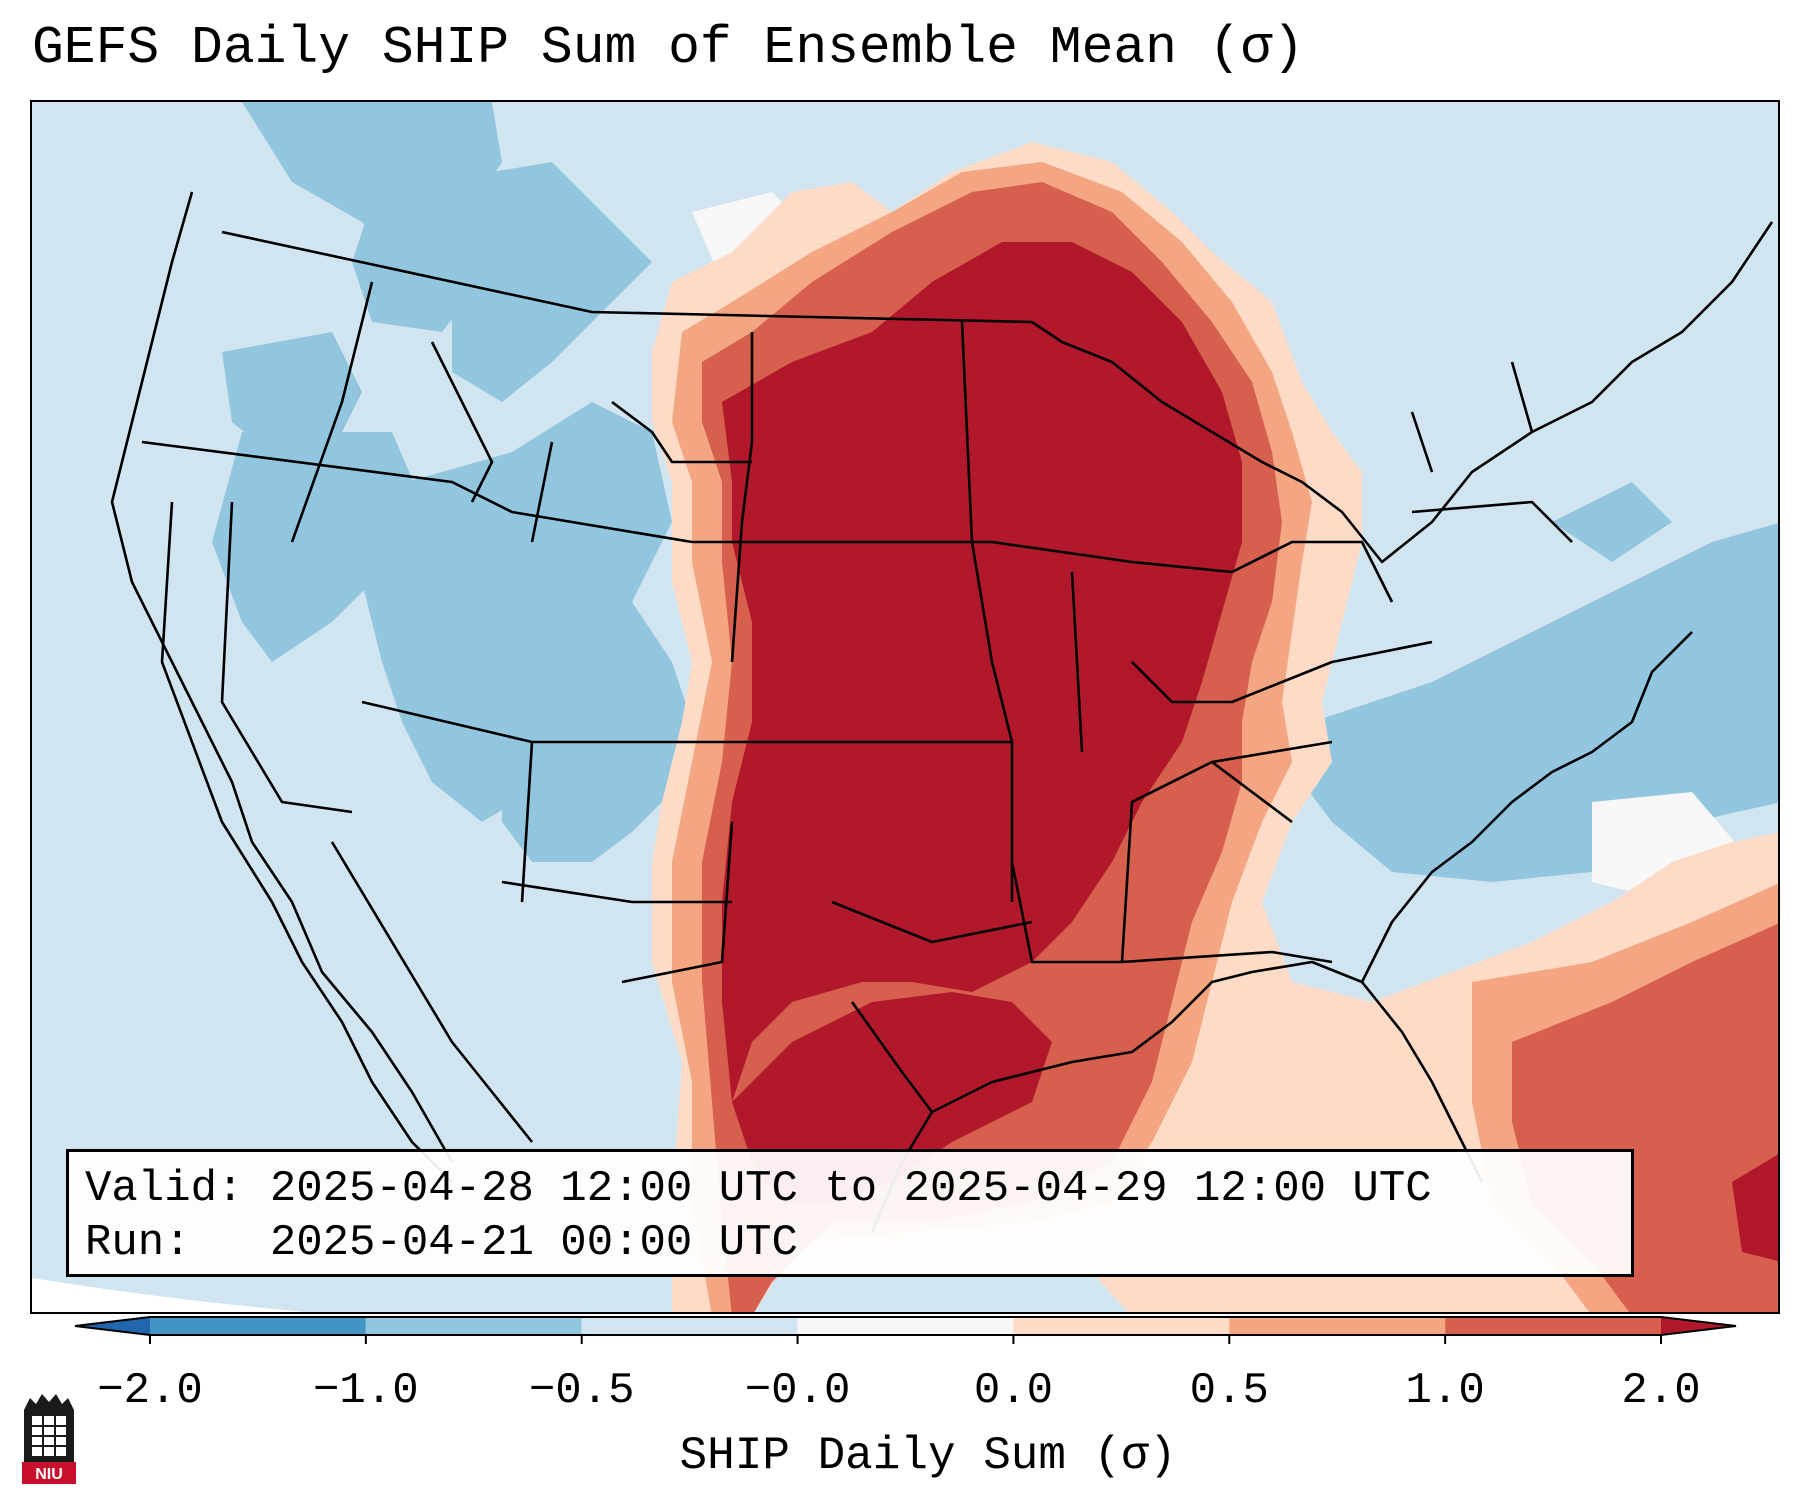  What do you see at coordinates (150, 1391) in the screenshot?
I see `colorbar-tick-label: −2.0` at bounding box center [150, 1391].